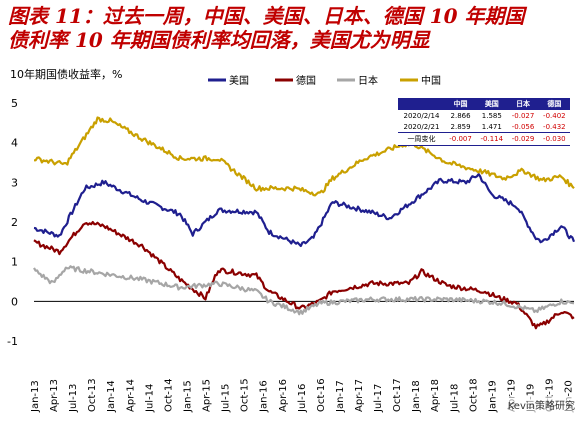  What do you see at coordinates (14, 143) in the screenshot?
I see `y-tick-label: 4` at bounding box center [14, 143].